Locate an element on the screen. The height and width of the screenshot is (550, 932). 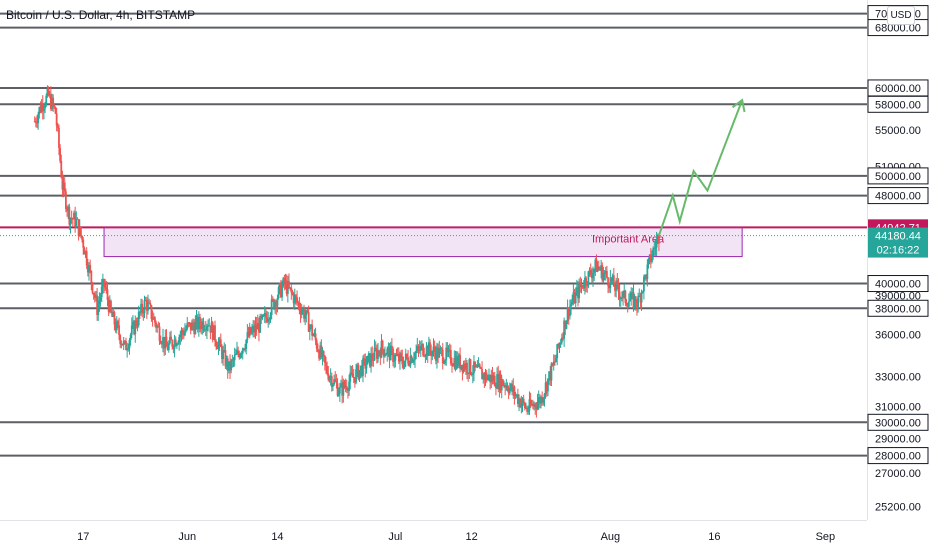
y-level-tag-box is located at coordinates (898, 308).